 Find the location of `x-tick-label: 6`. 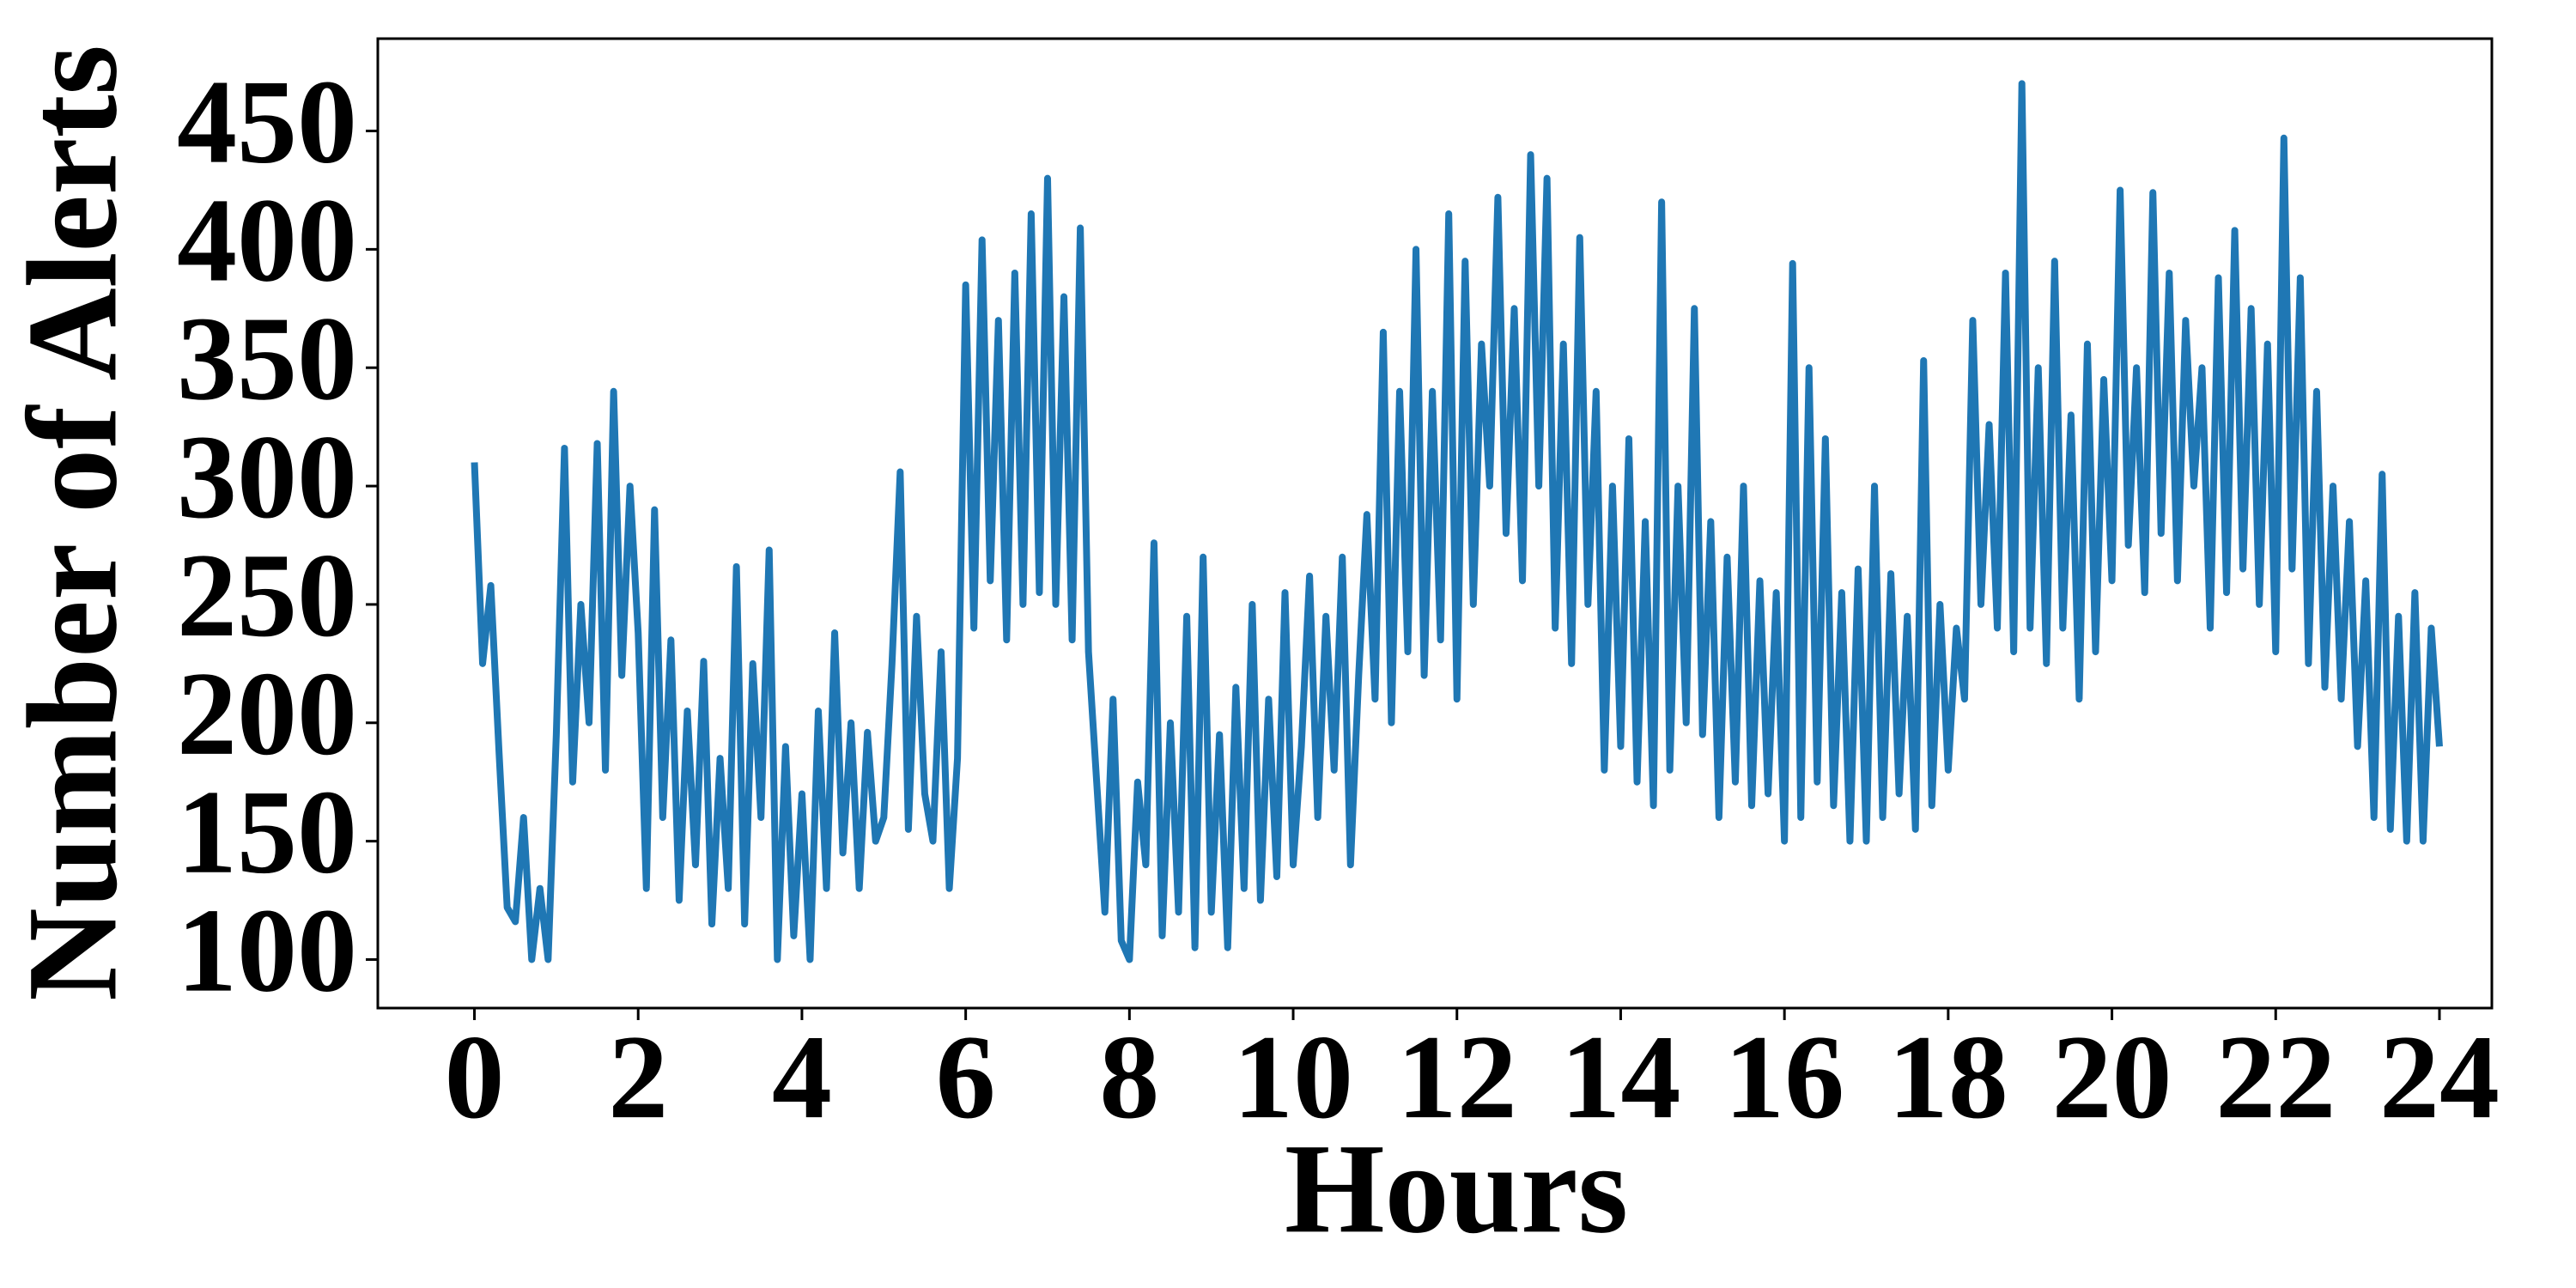

x-tick-label: 6 is located at coordinates (966, 1078).